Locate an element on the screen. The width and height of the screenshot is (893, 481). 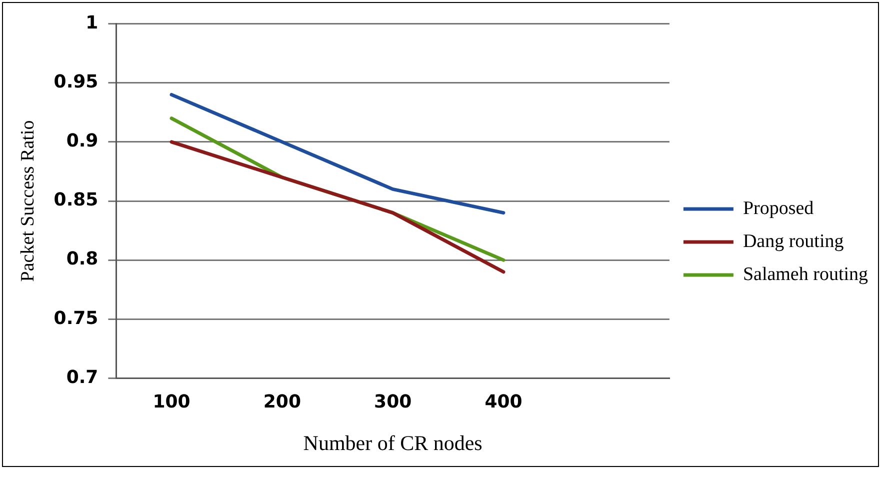
legend-label: Proposed is located at coordinates (778, 208).